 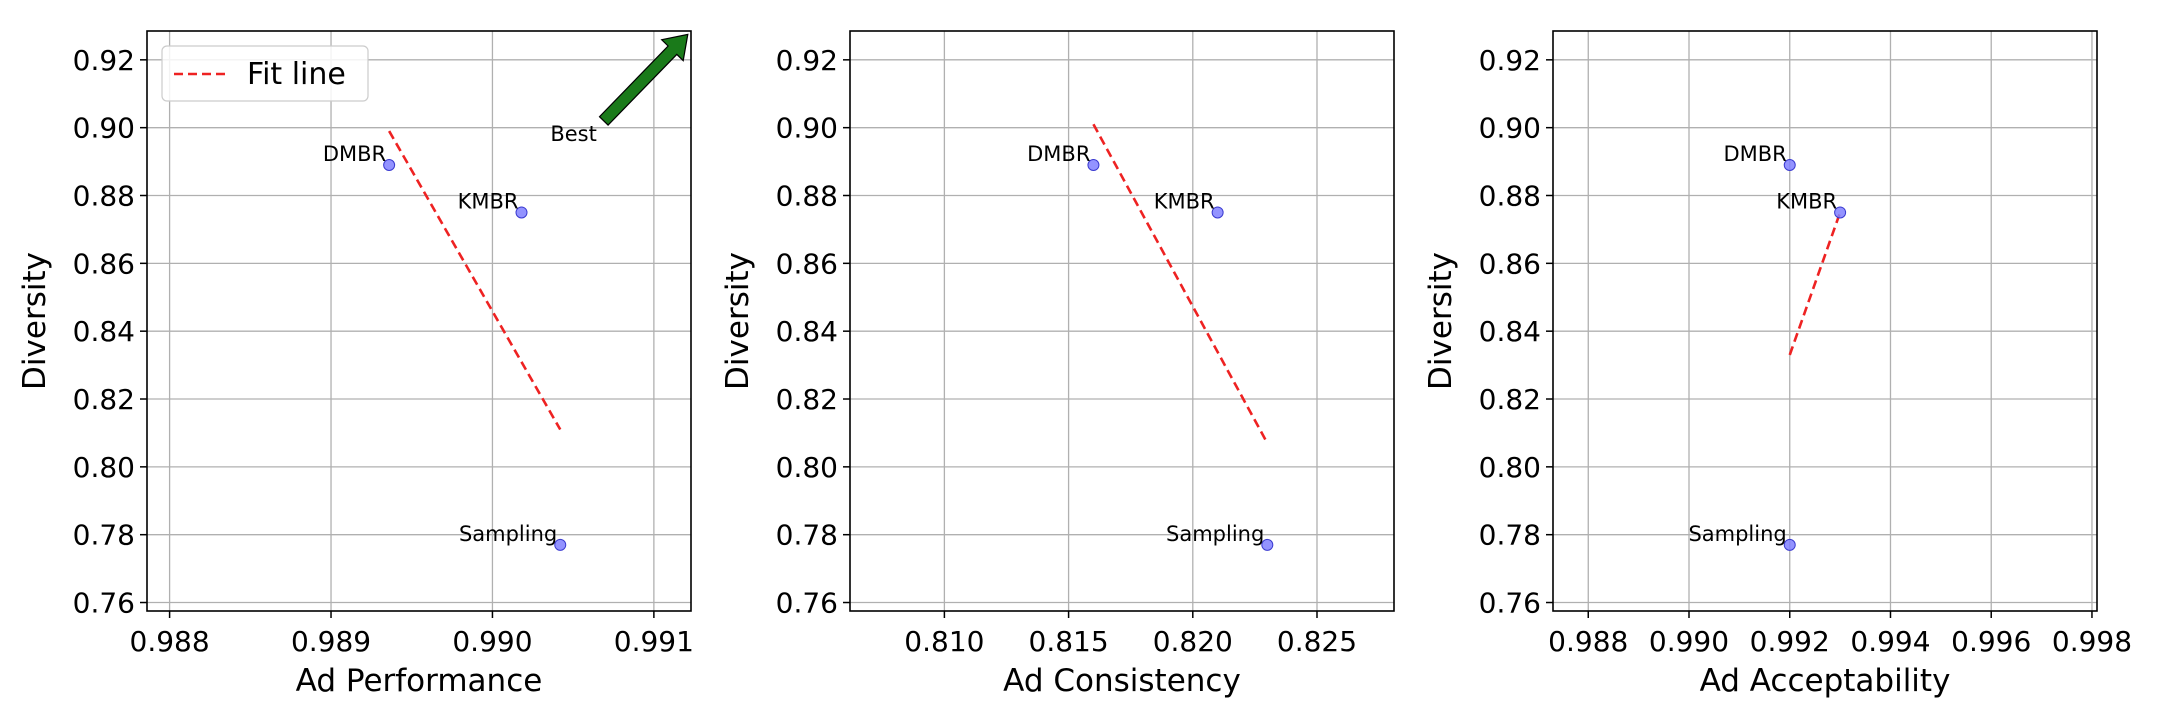 What do you see at coordinates (331, 641) in the screenshot?
I see `x-tick-label: 0.989` at bounding box center [331, 641].